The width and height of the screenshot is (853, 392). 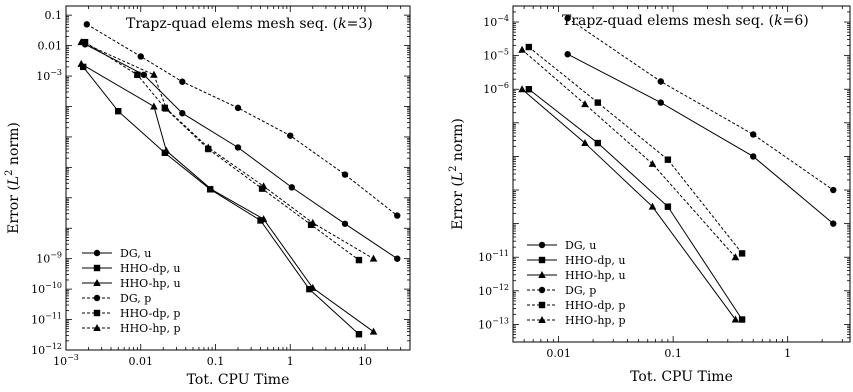 I want to click on y-tick-label: 0.01, so click(x=50, y=46).